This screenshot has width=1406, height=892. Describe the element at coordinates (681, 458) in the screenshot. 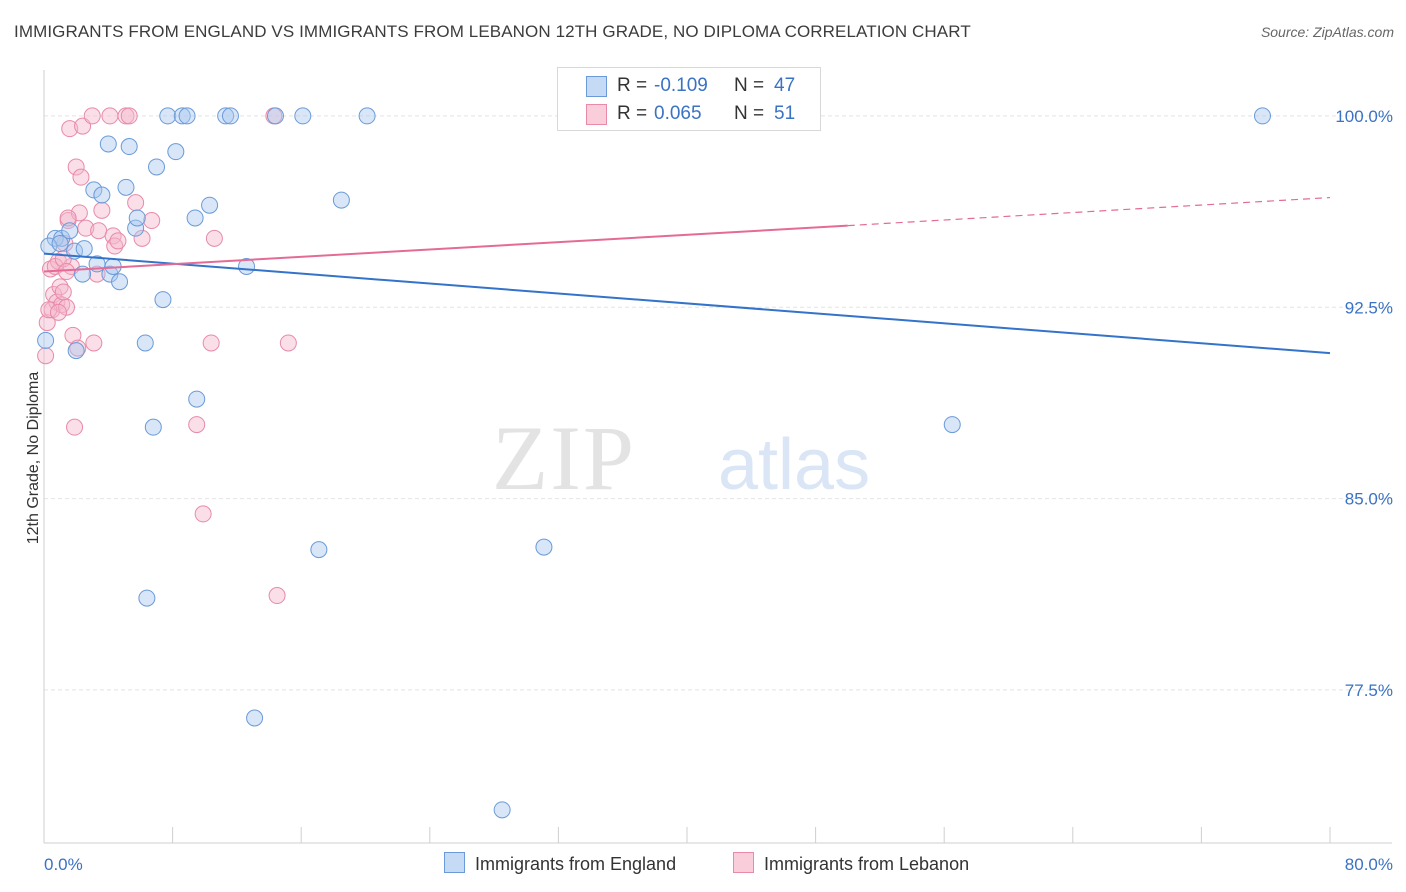

I see `watermark: ZIP atlas` at that location.